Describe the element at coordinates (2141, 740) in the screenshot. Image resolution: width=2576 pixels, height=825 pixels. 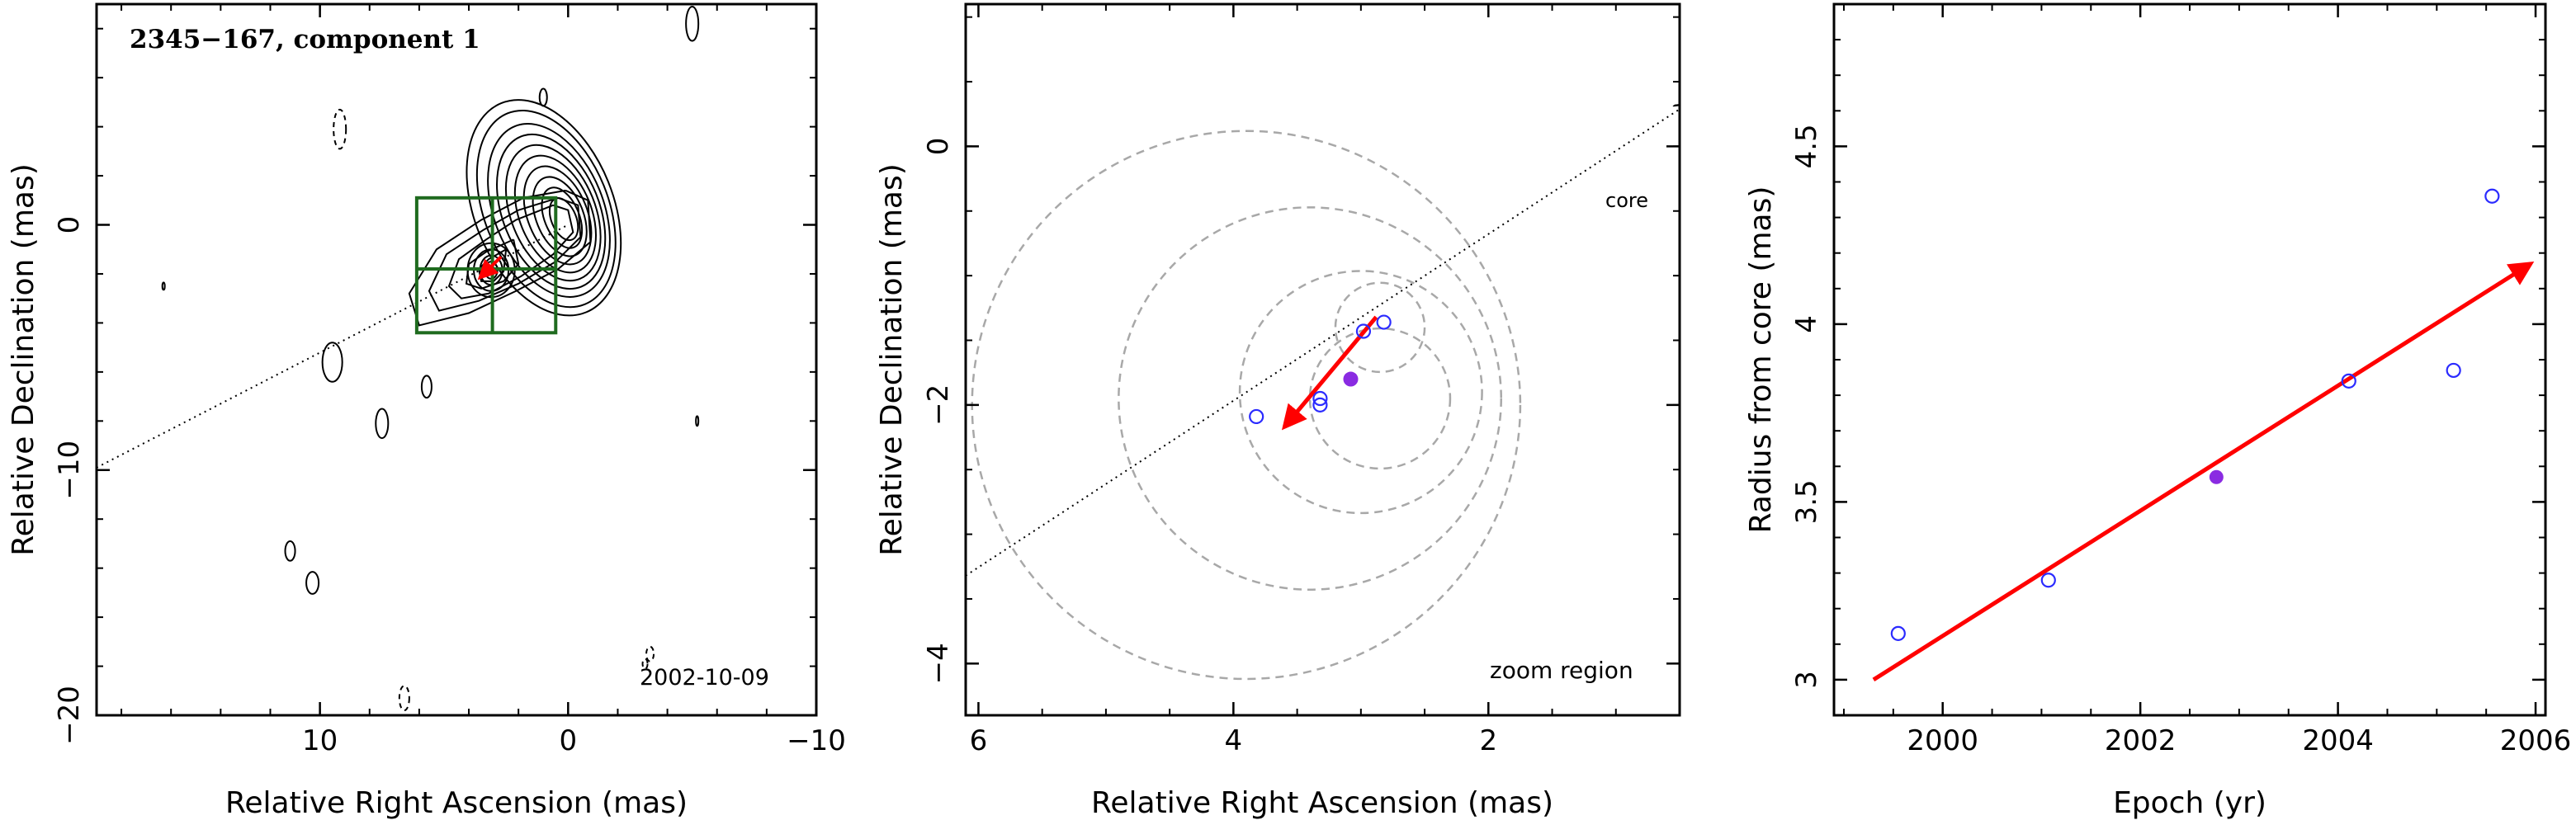
I see `xtick-label: 2002` at that location.